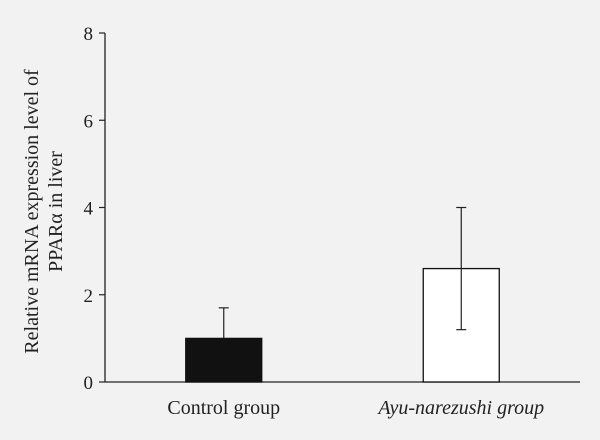 This screenshot has width=600, height=440. What do you see at coordinates (342, 272) in the screenshot?
I see `error-bars` at bounding box center [342, 272].